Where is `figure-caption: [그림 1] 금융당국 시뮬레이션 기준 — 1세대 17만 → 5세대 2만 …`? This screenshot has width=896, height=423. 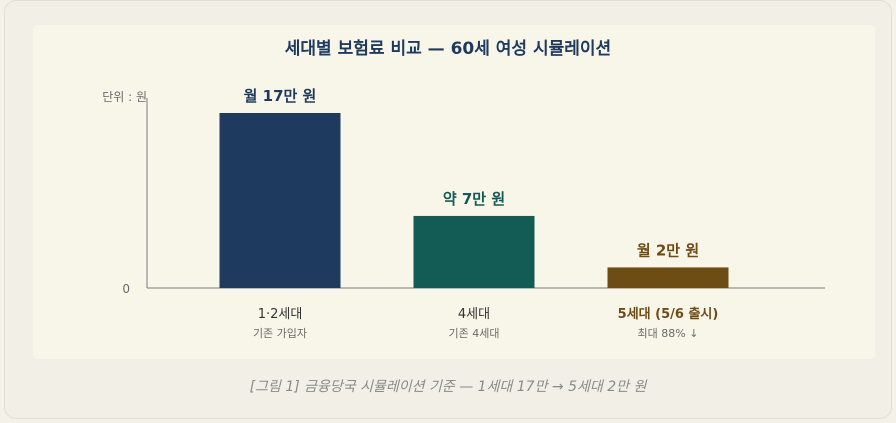 figure-caption: [그림 1] 금융당국 시뮬레이션 기준 — 1세대 17만 → 5세대 2만 … is located at coordinates (448, 387).